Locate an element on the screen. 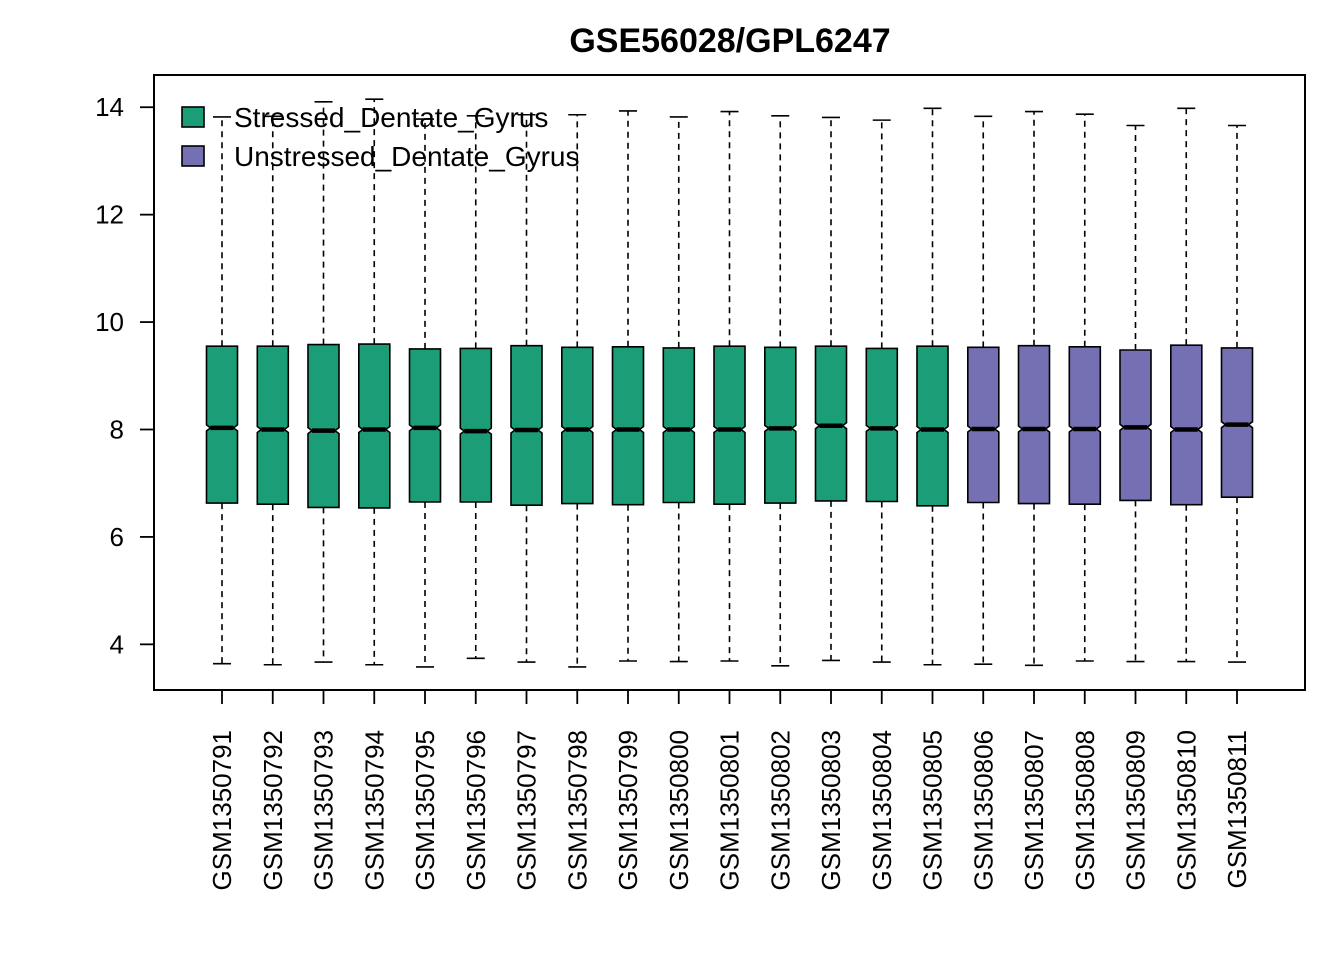 The height and width of the screenshot is (960, 1344). x-tick-label: GSM1350801 is located at coordinates (730, 810).